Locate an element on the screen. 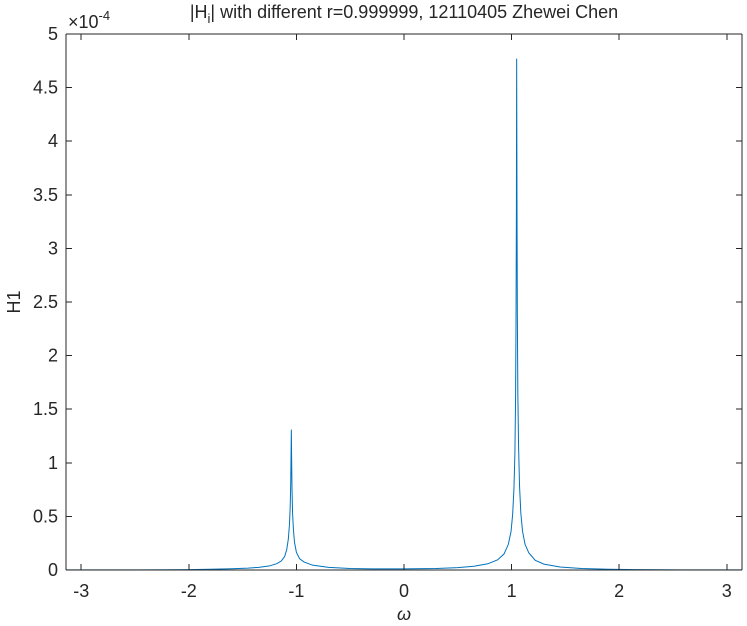  chart-title-subscript: i is located at coordinates (209, 18).